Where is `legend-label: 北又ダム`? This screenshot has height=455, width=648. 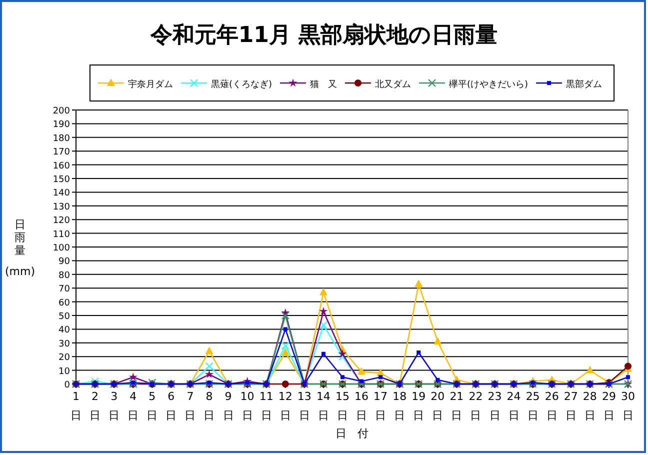
legend-label: 北又ダム is located at coordinates (393, 84).